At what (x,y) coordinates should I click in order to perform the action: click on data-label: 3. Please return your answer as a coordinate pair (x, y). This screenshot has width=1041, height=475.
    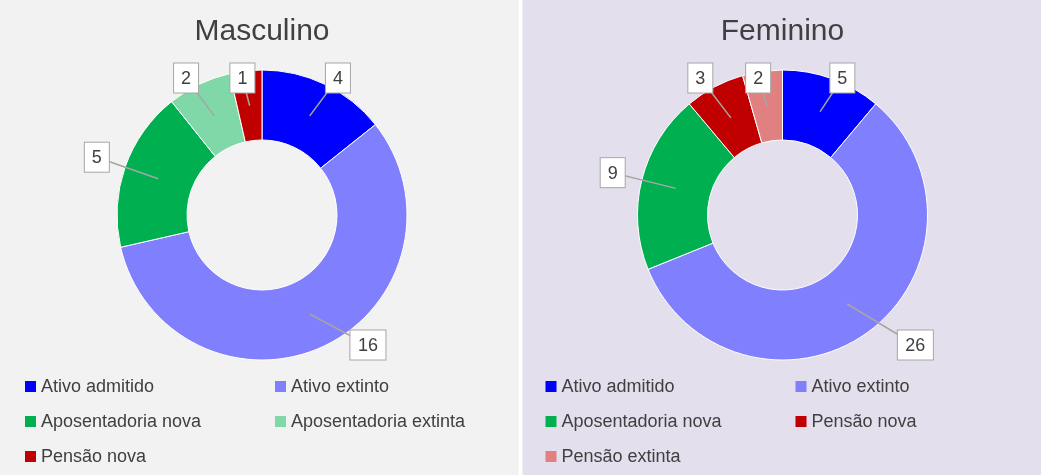
    Looking at the image, I should click on (700, 78).